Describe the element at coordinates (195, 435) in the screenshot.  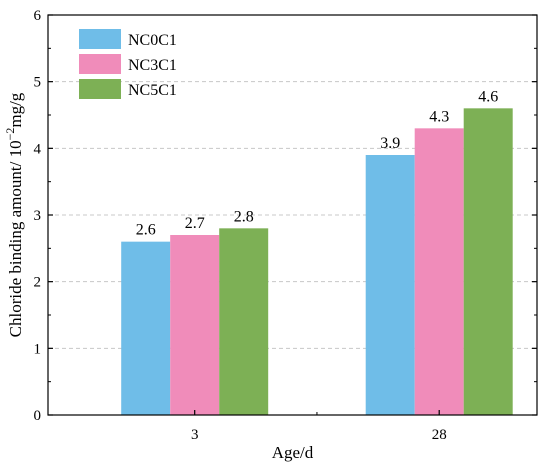
I see `x-tick-label: 3` at that location.